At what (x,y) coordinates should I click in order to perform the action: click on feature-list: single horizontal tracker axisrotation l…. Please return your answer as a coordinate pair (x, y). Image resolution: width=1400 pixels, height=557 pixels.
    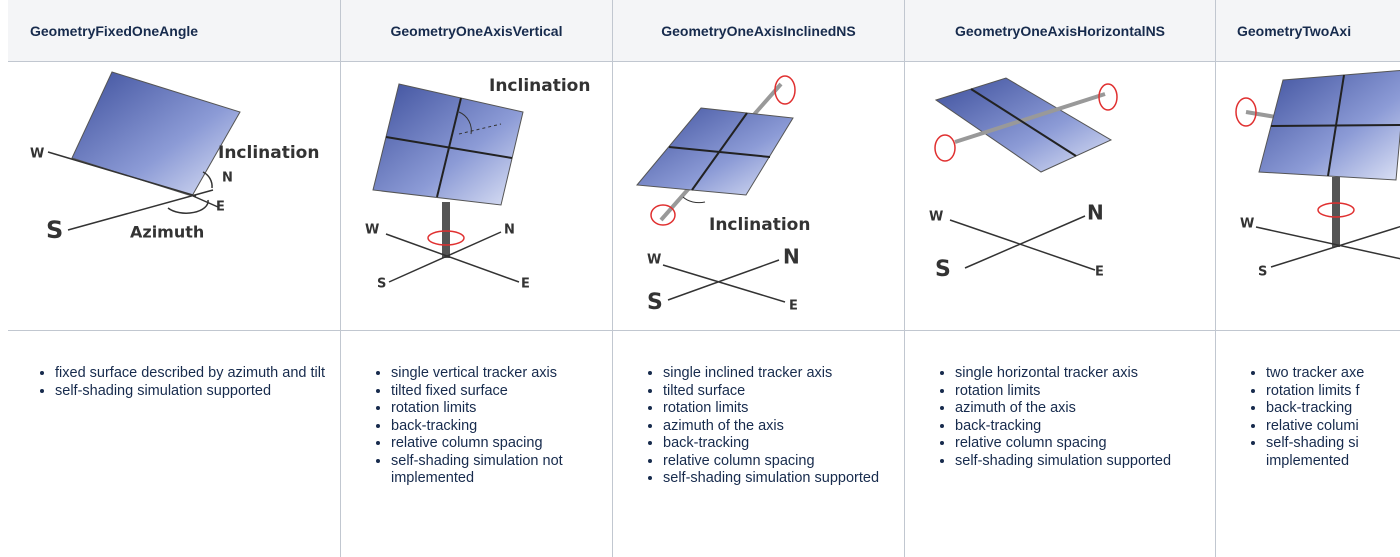
    Looking at the image, I should click on (1060, 417).